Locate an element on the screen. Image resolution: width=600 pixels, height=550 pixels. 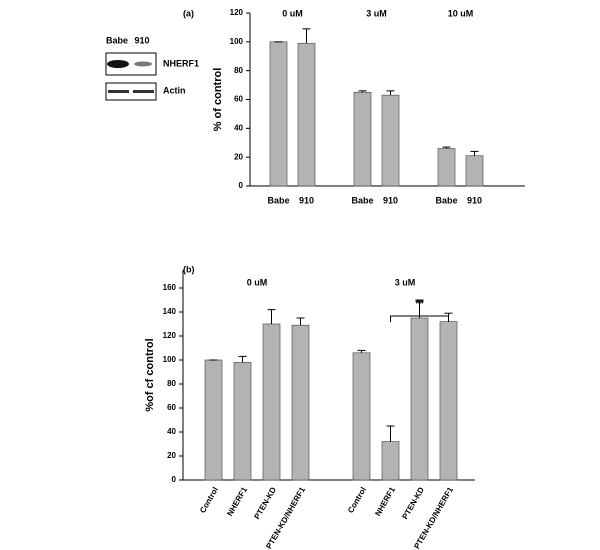
row-label: Actin is located at coordinates (174, 90).